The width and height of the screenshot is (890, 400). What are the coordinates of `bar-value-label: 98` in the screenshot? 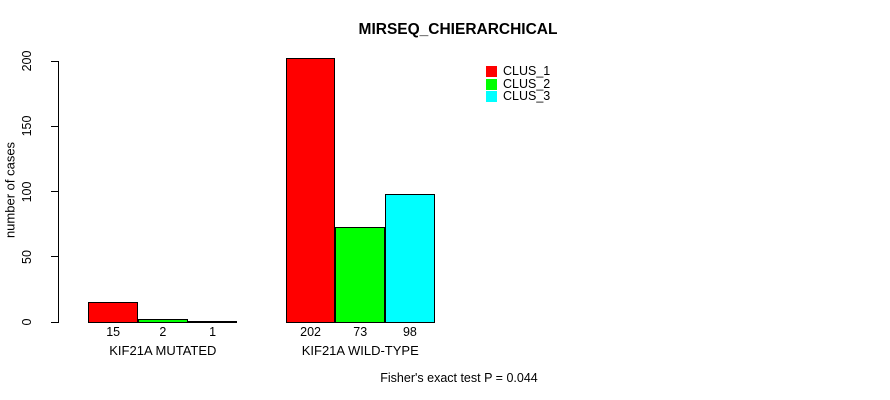 It's located at (409, 332).